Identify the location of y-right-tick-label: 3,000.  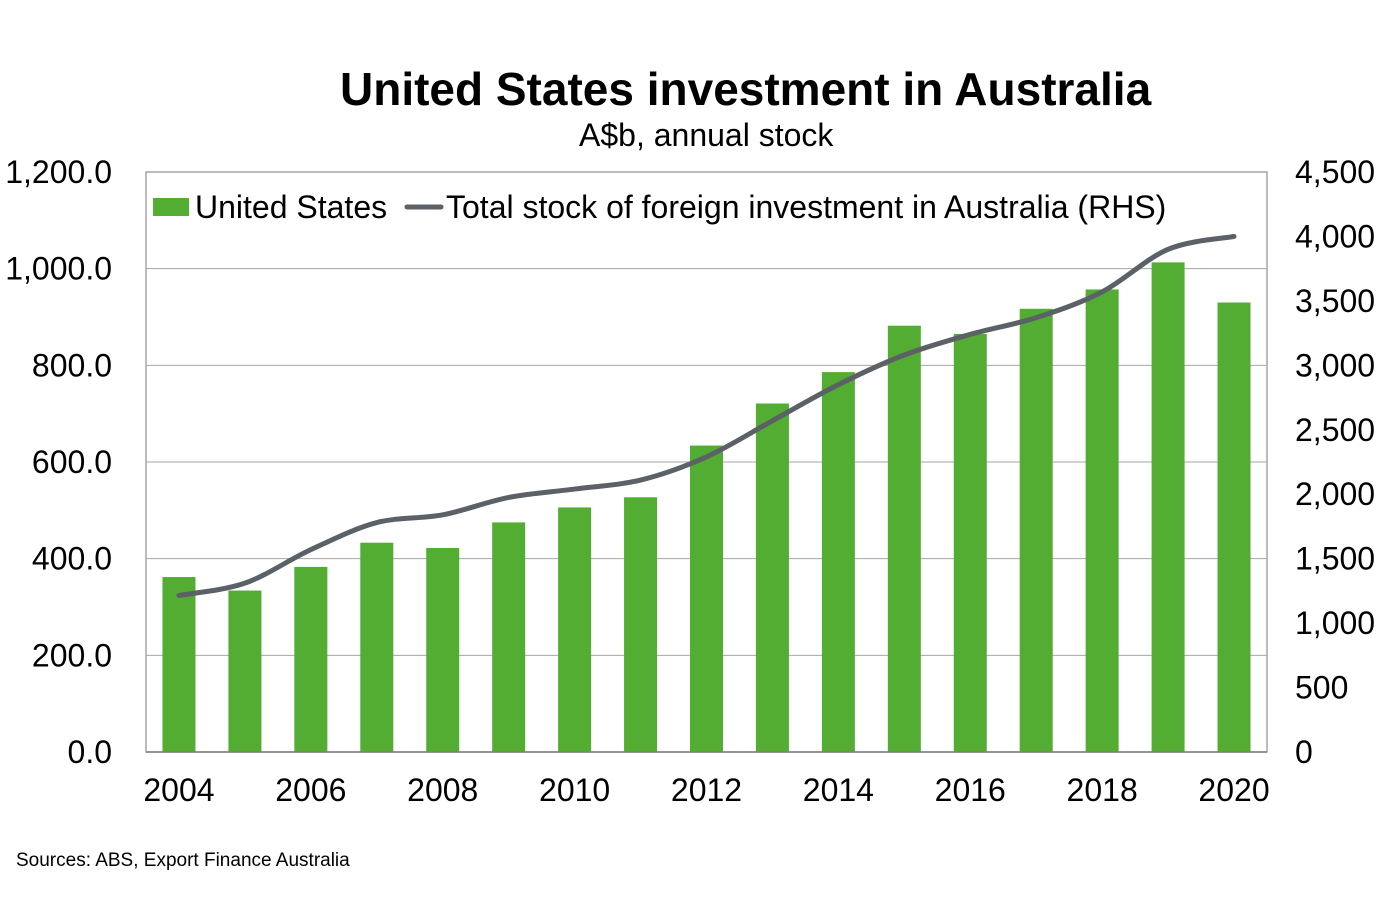
(1335, 365).